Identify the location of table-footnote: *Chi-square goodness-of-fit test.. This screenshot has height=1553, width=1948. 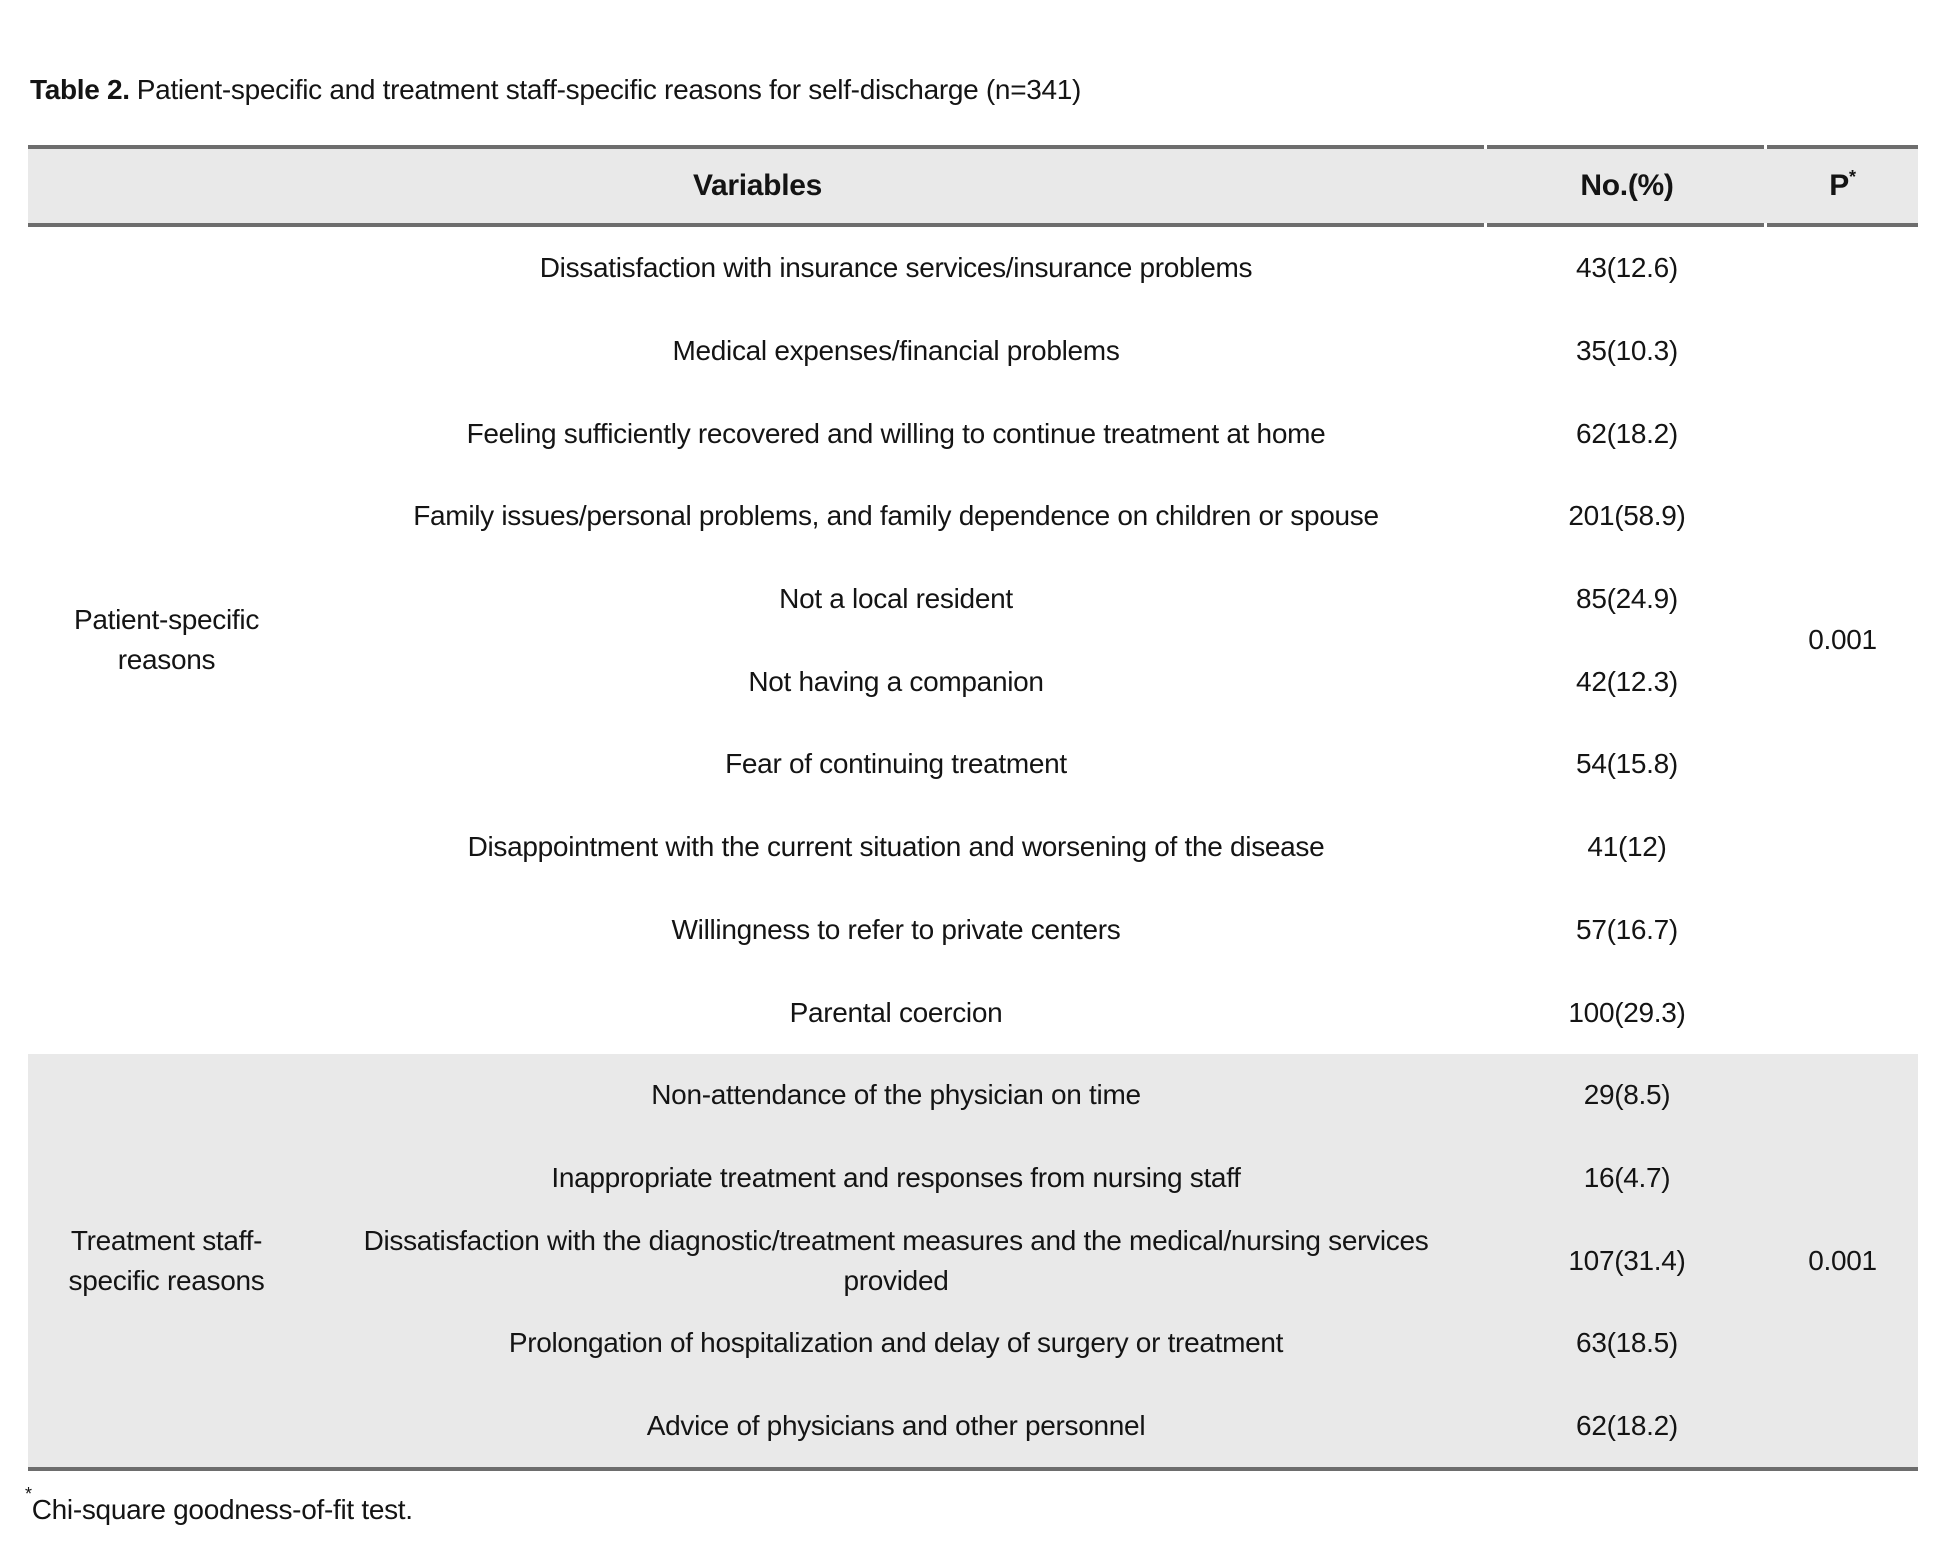
(219, 1505).